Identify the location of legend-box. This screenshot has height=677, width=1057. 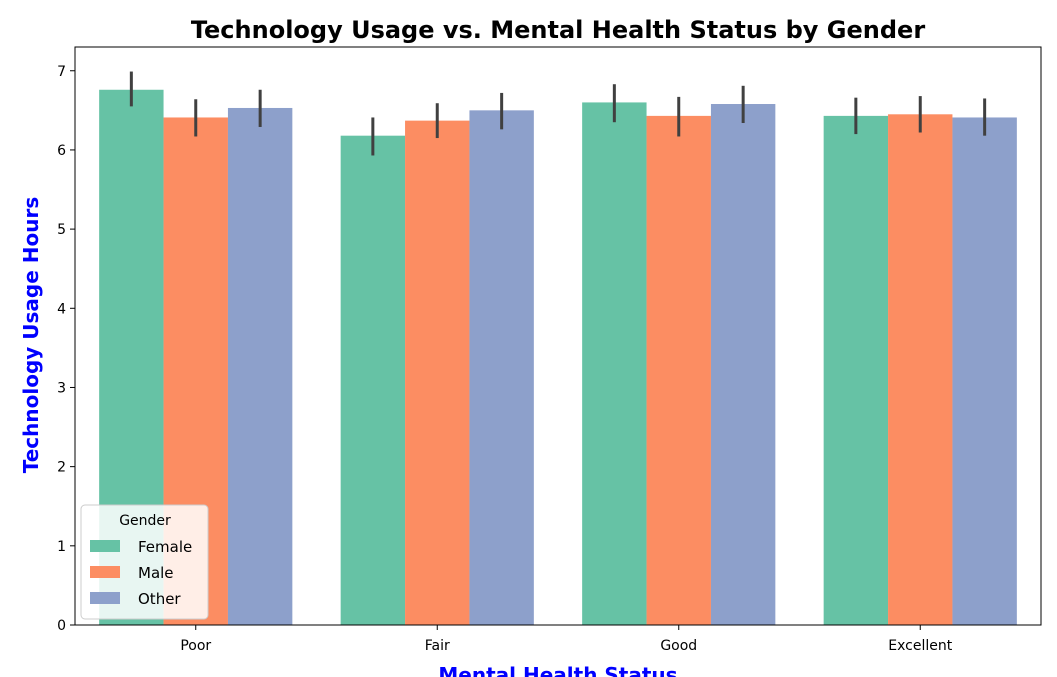
(144, 562).